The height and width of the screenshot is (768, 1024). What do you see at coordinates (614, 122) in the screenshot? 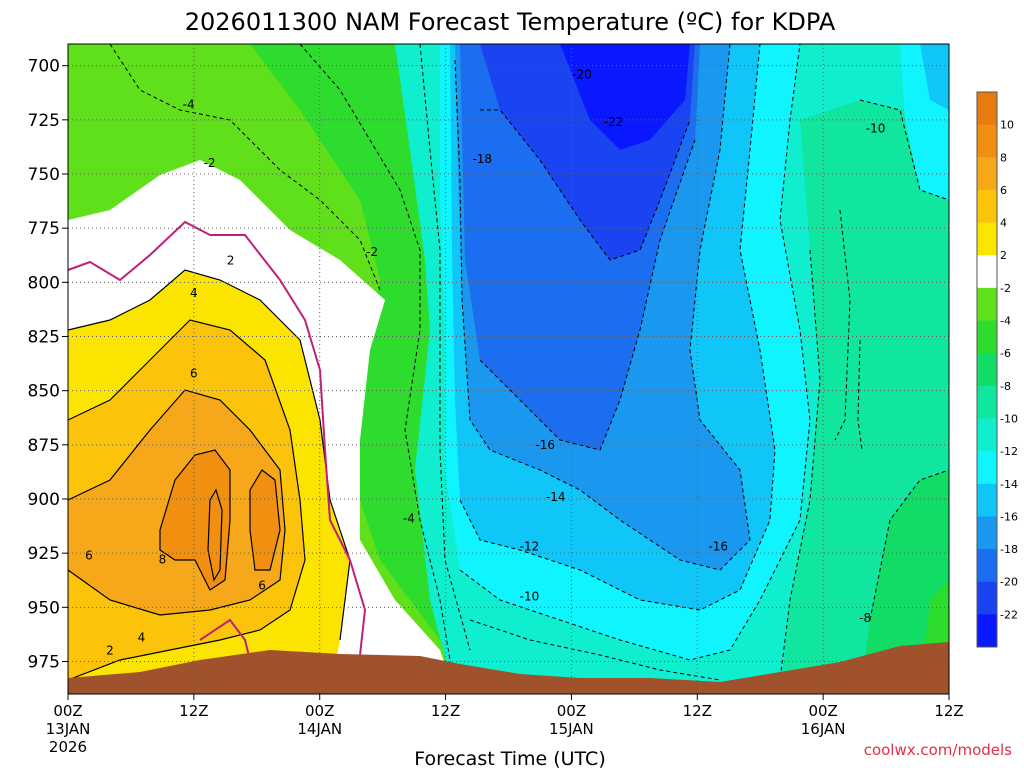
I see `contour-label: -22` at bounding box center [614, 122].